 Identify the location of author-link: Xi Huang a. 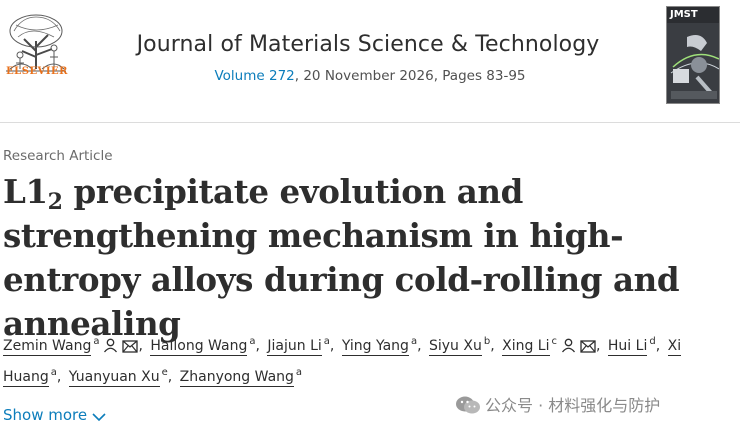
(342, 362).